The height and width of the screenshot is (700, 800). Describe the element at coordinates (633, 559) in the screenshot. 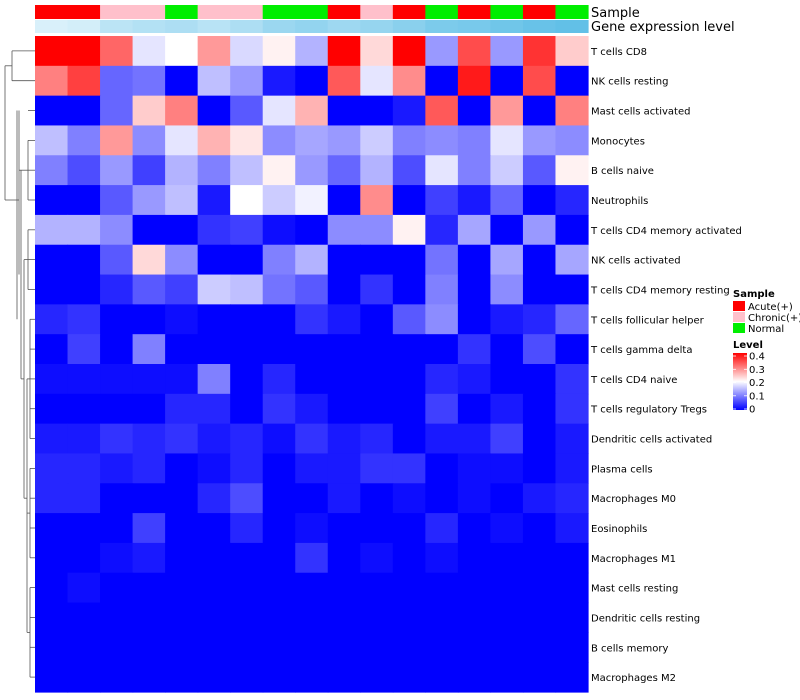

I see `row-label: Macrophages M1` at that location.